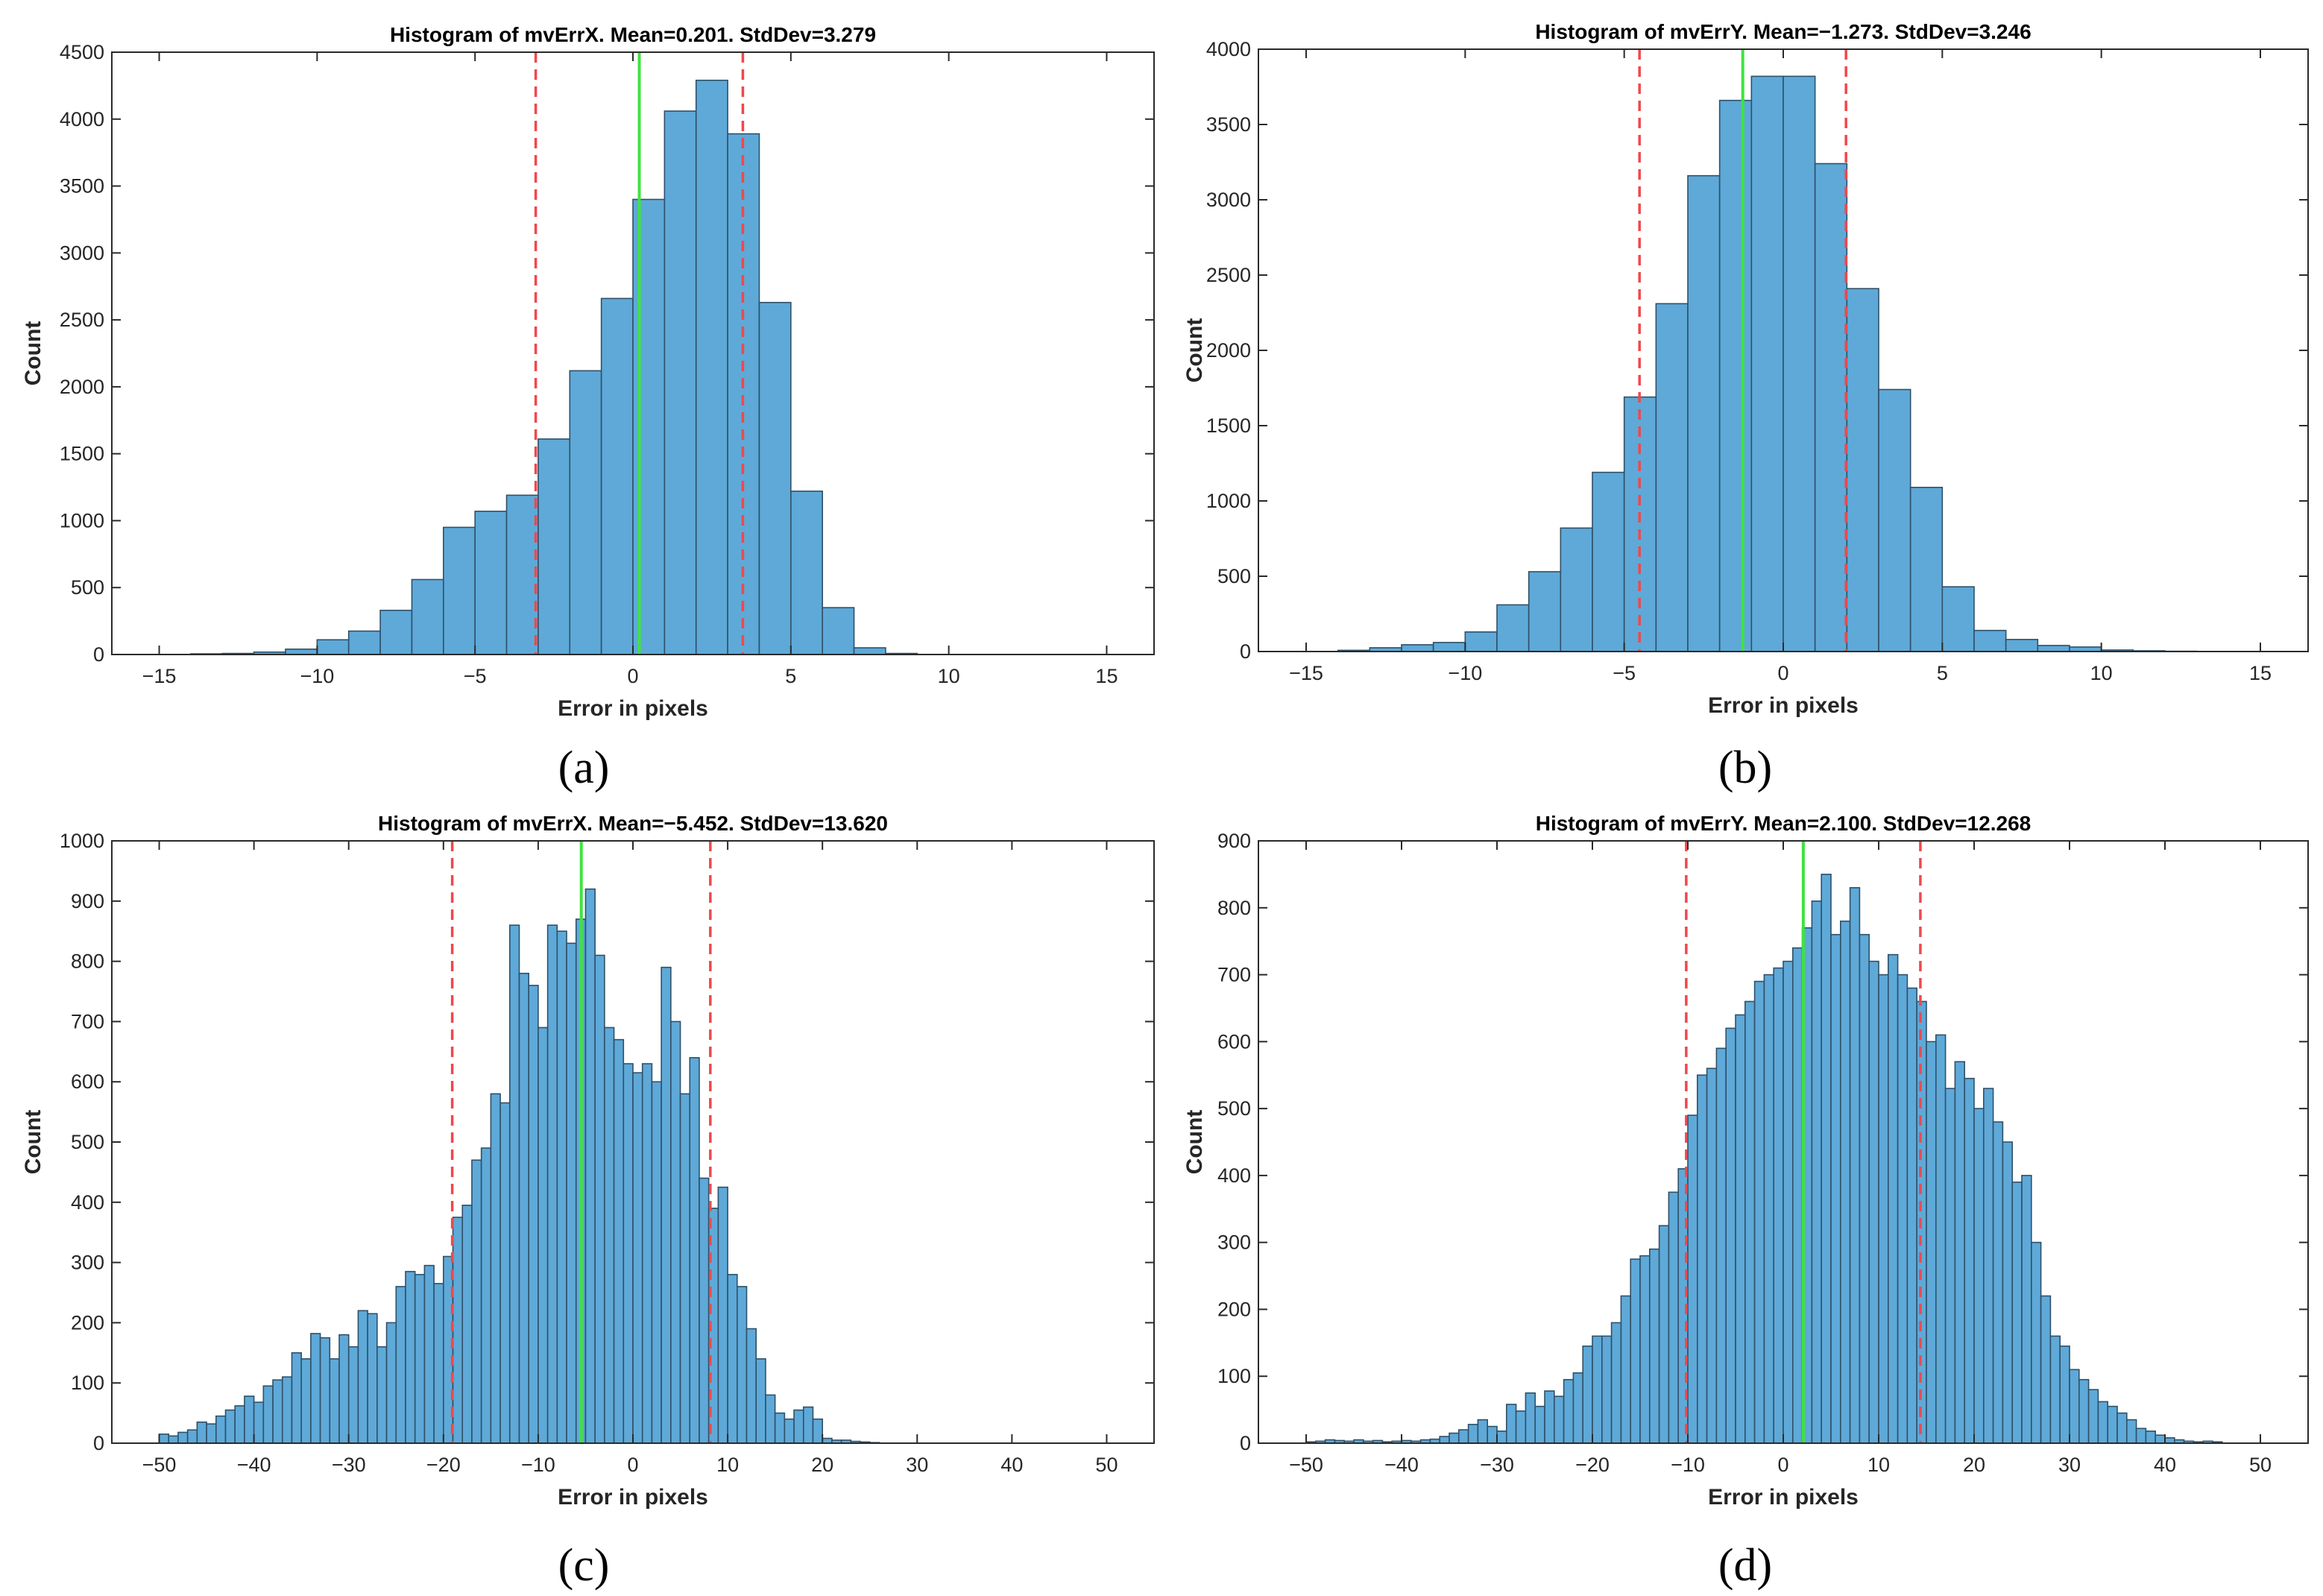 This screenshot has width=2323, height=1596. Describe the element at coordinates (1228, 425) in the screenshot. I see `chart-b-ytick-label: 1500` at that location.